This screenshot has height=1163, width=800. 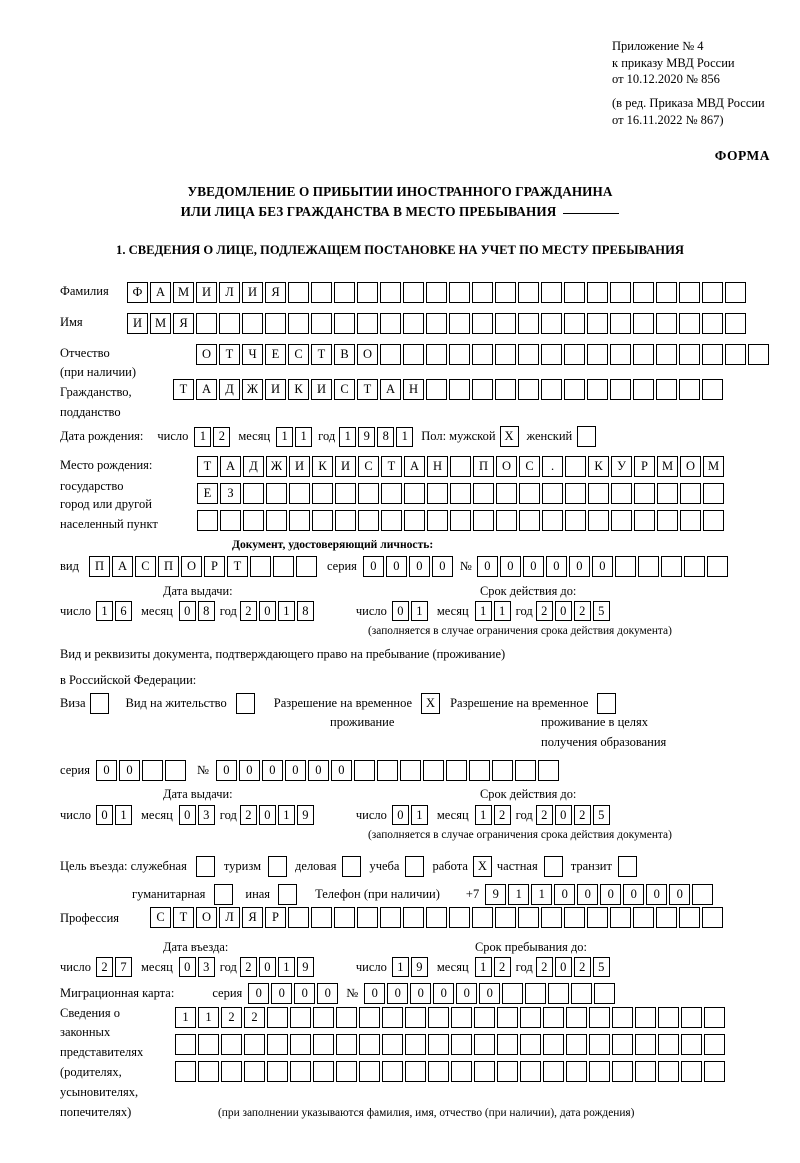 What do you see at coordinates (230, 466) in the screenshot?
I see `char-cell: А` at bounding box center [230, 466].